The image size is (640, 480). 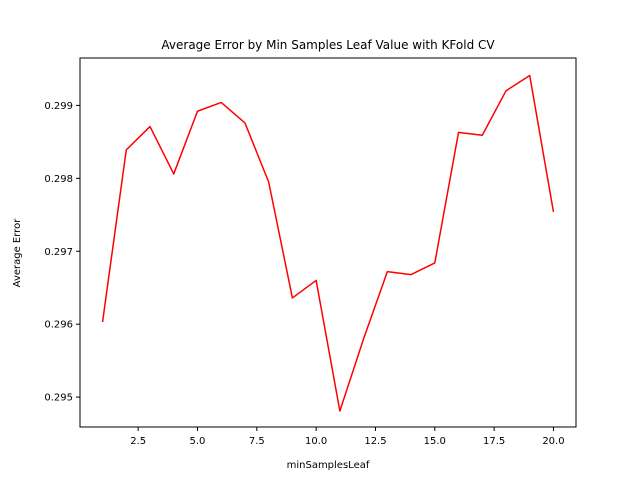 What do you see at coordinates (58, 252) in the screenshot?
I see `y-tick-label: 0.297` at bounding box center [58, 252].